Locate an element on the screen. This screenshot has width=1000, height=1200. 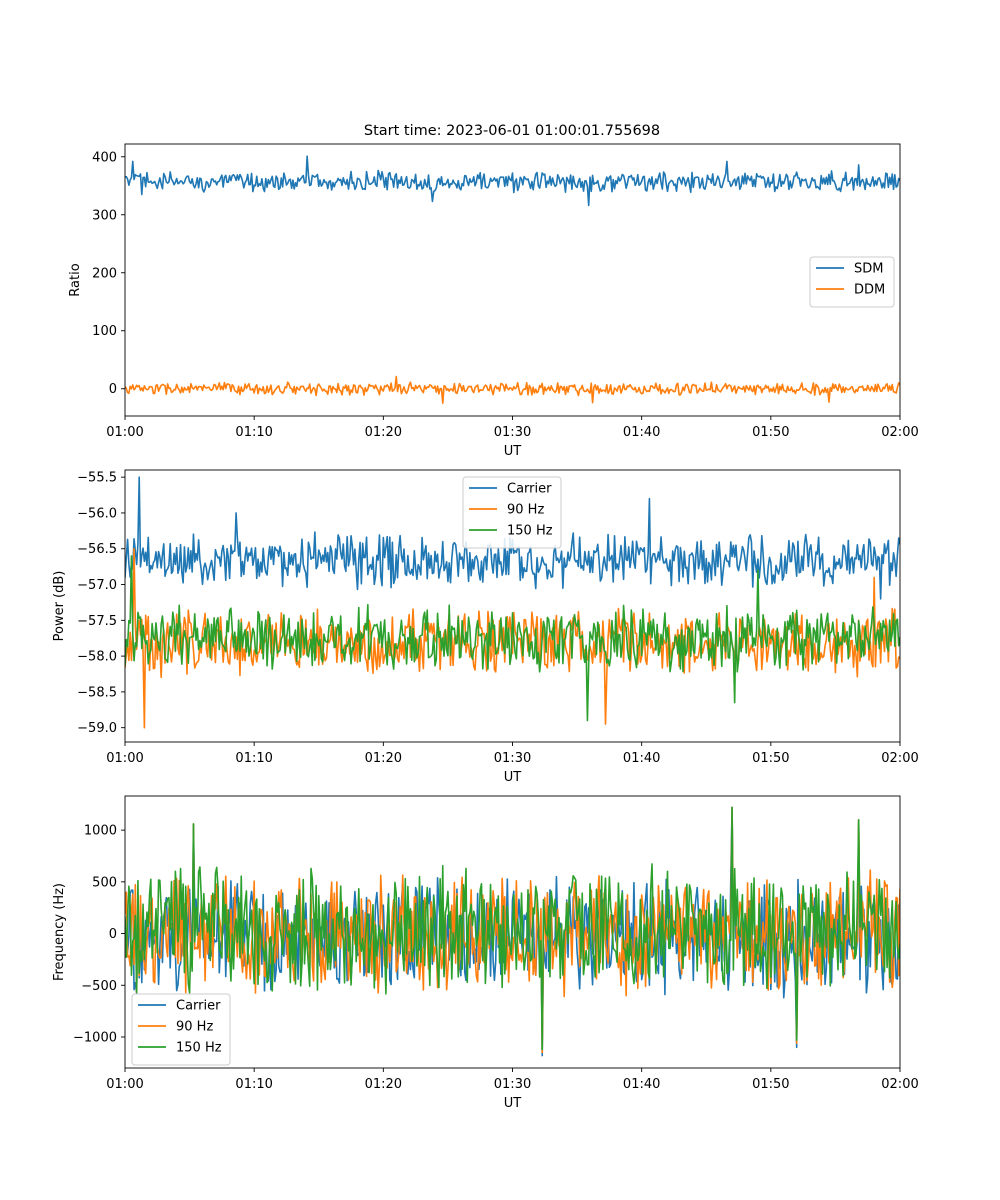
y-tick-label: 500 is located at coordinates (104, 882).